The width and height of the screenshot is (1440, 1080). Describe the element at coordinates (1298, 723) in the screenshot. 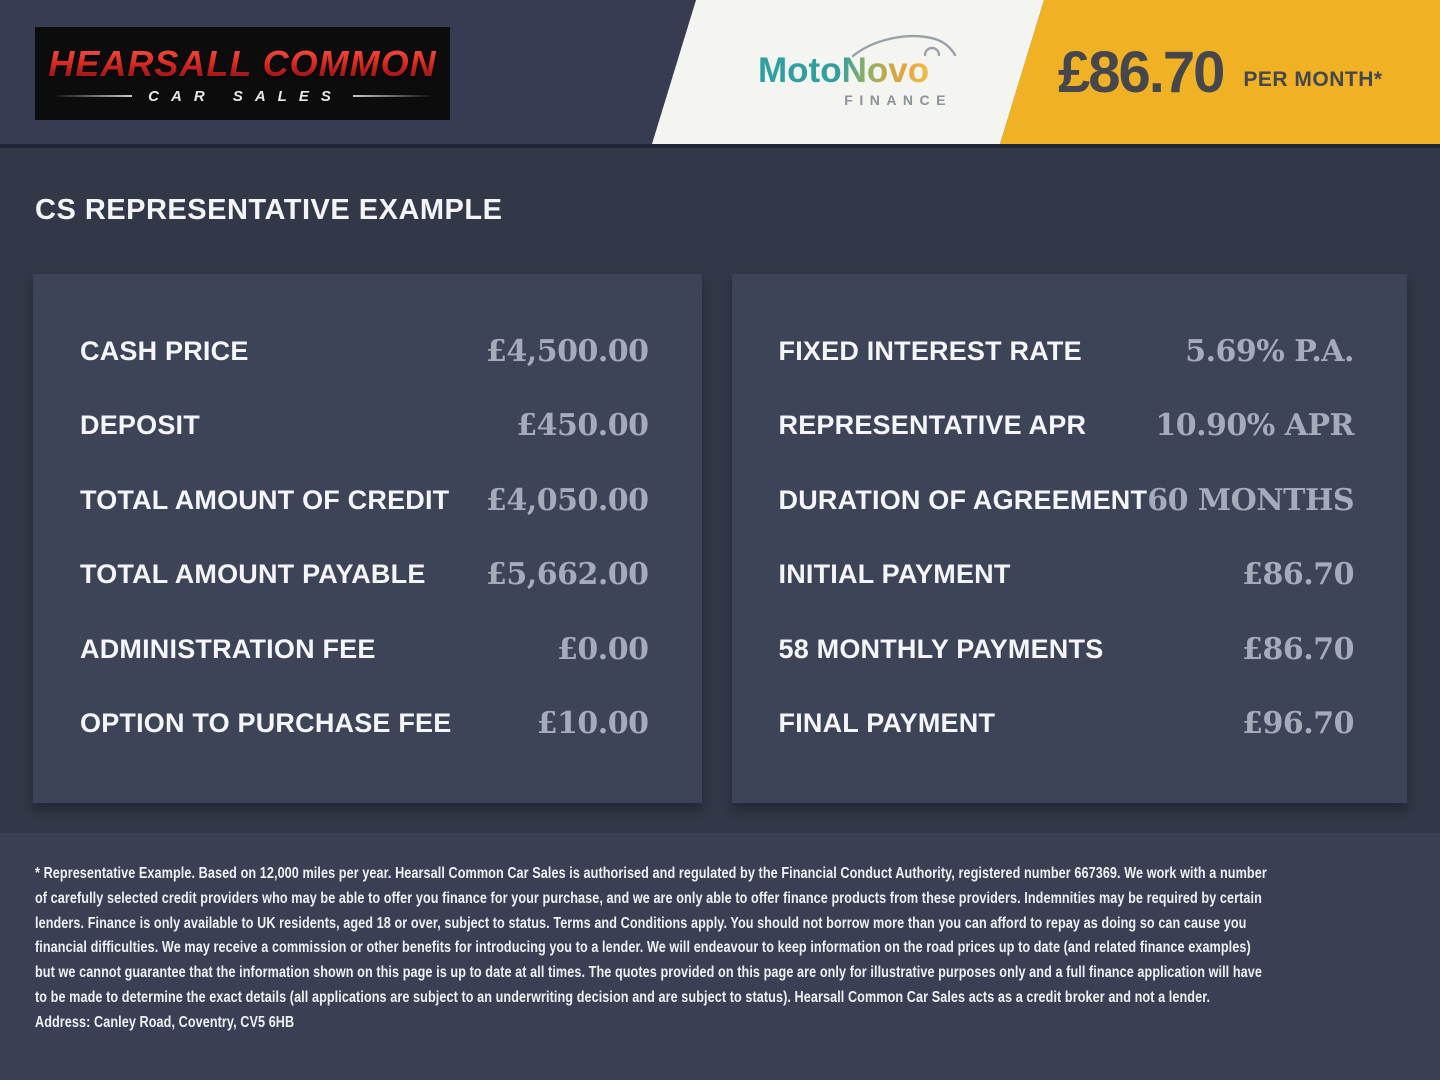

I see `finance-row-value: £96.70` at that location.